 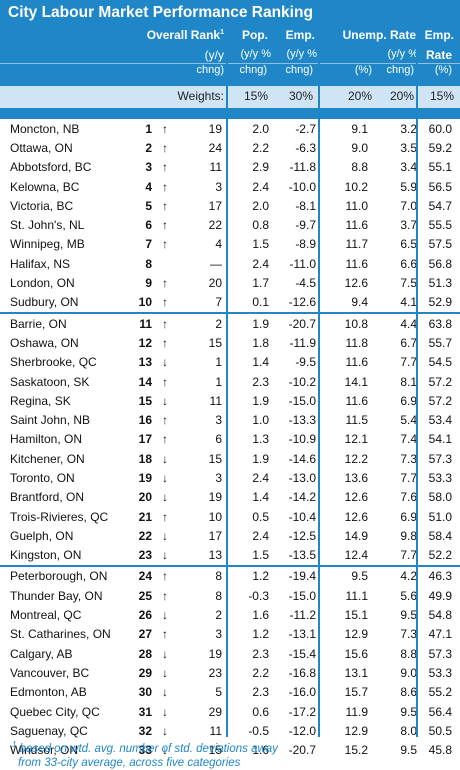 I want to click on table-row: Calgary, AB 28 ↓ 19 2.3 -15.4 15.6 8.8 57.3, so click(x=230, y=653).